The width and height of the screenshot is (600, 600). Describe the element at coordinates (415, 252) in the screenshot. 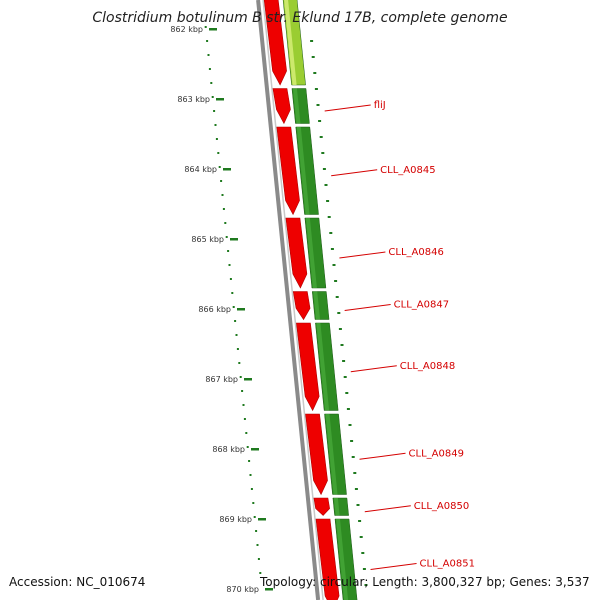

I see `gene-label: CLL_A0846` at that location.